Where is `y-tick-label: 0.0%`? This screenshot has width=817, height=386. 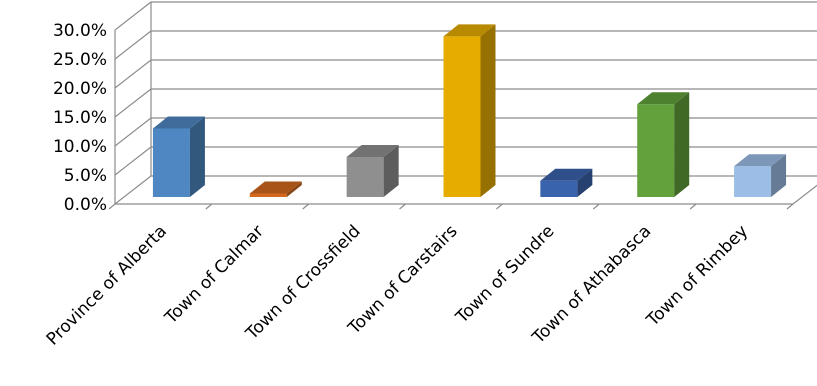
y-tick-label: 0.0% is located at coordinates (85, 205).